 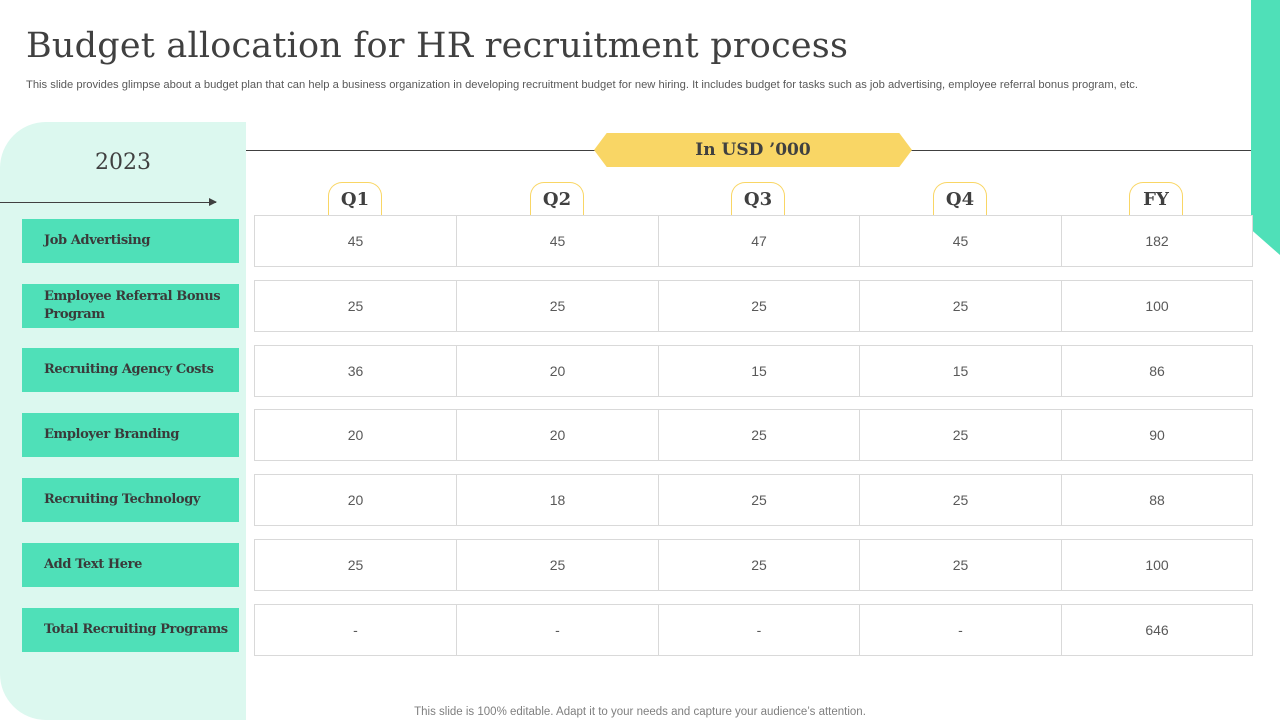 I want to click on row-label-employee-referral: Employee Referral Bonus Program, so click(x=130, y=306).